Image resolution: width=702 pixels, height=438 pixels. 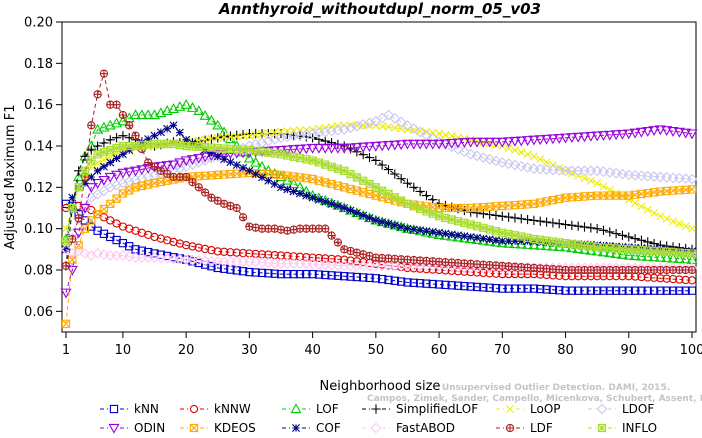 What do you see at coordinates (376, 350) in the screenshot?
I see `x-tick-label: 50` at bounding box center [376, 350].